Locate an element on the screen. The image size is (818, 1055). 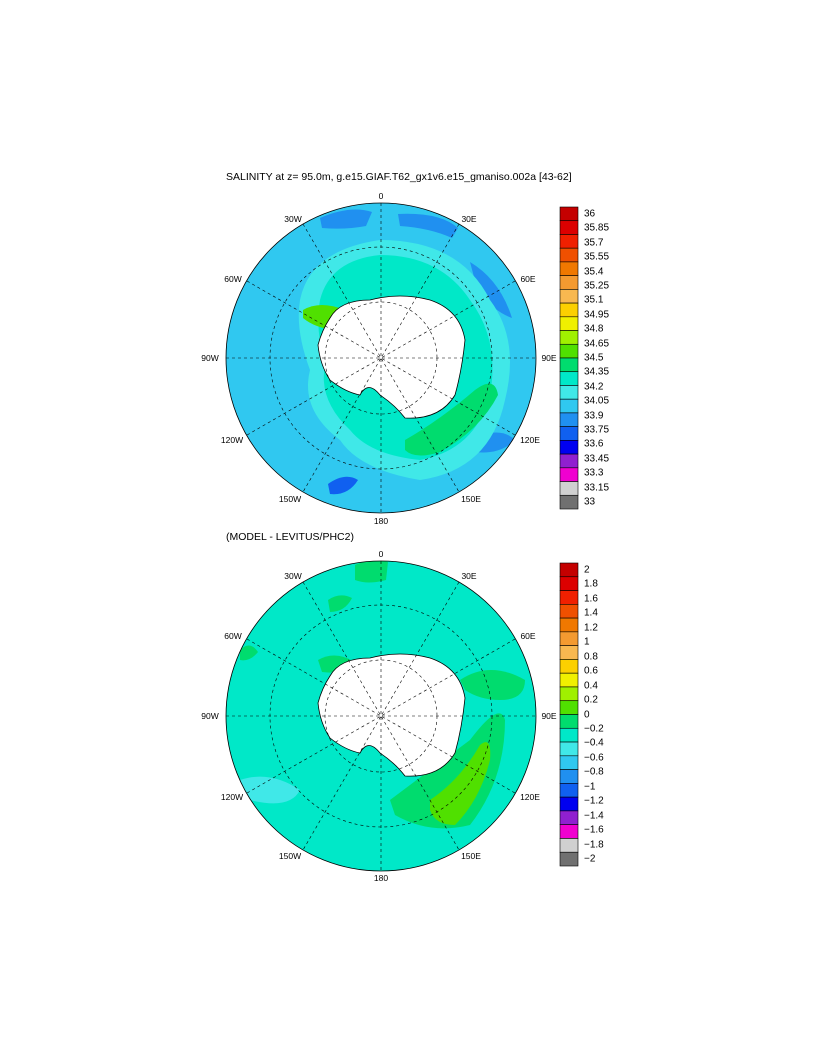
top-colorbar-label: 34.2 is located at coordinates (594, 387).